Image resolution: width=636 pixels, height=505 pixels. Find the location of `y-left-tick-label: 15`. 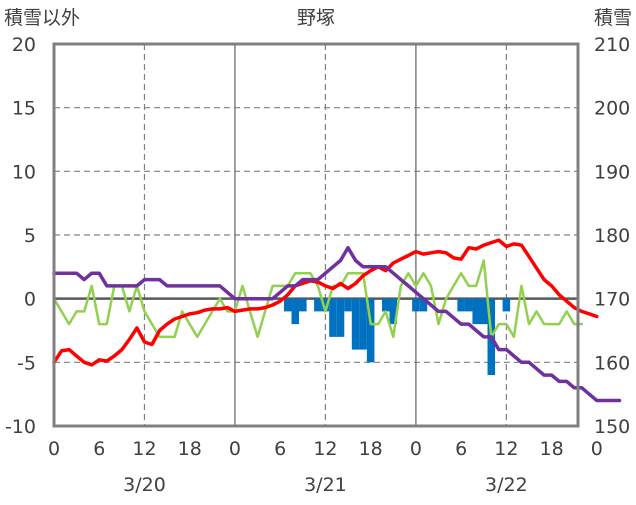

y-left-tick-label: 15 is located at coordinates (24, 109).